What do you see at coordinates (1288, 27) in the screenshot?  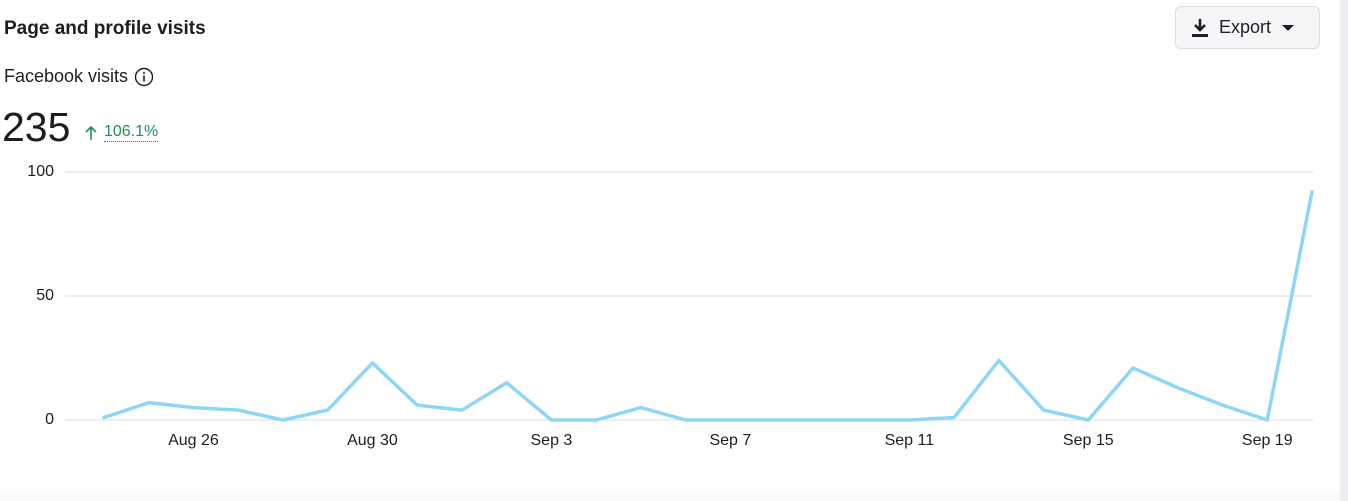 I see `caret-icon` at bounding box center [1288, 27].